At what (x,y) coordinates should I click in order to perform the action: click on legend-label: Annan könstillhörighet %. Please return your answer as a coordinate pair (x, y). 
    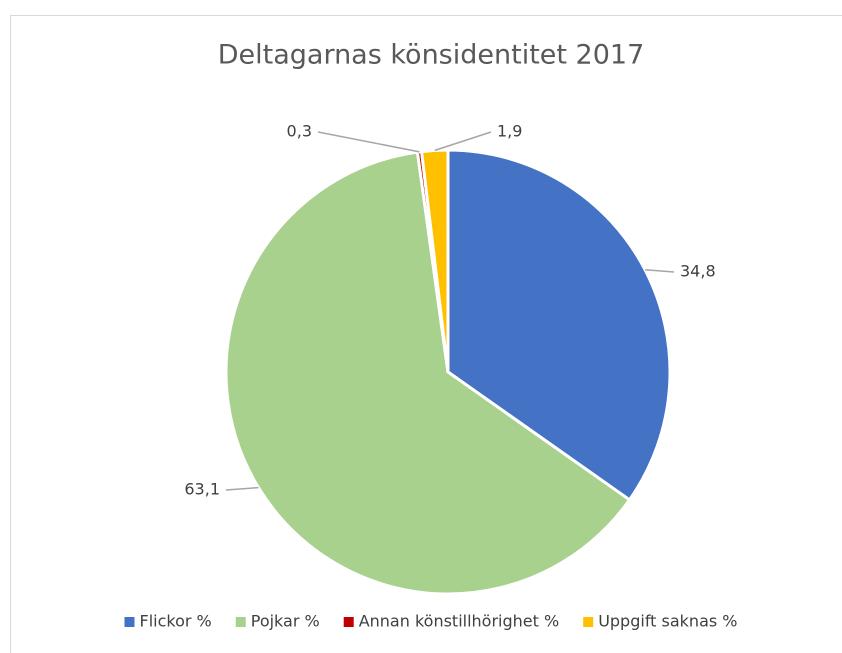
    Looking at the image, I should click on (459, 621).